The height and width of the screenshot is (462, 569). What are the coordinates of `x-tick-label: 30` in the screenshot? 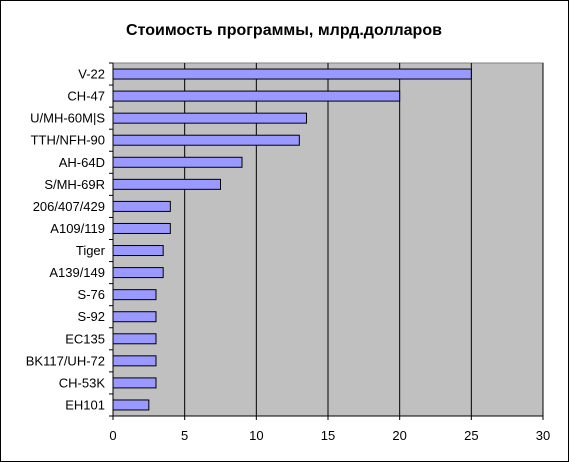 It's located at (543, 435).